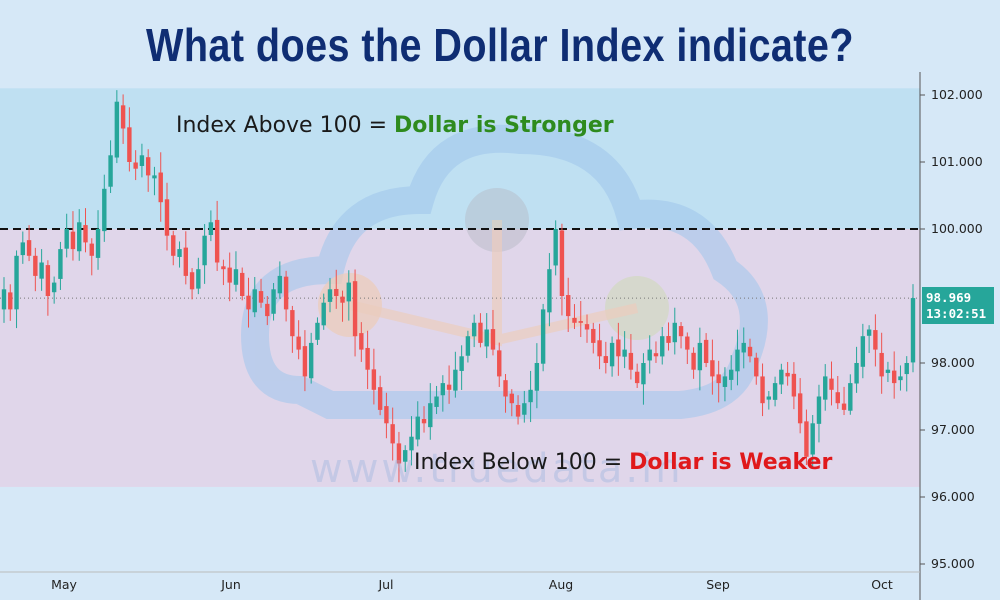 This screenshot has width=1000, height=600. I want to click on annotation-above-100: Index Above 100 = Dollar is Stronger, so click(395, 125).